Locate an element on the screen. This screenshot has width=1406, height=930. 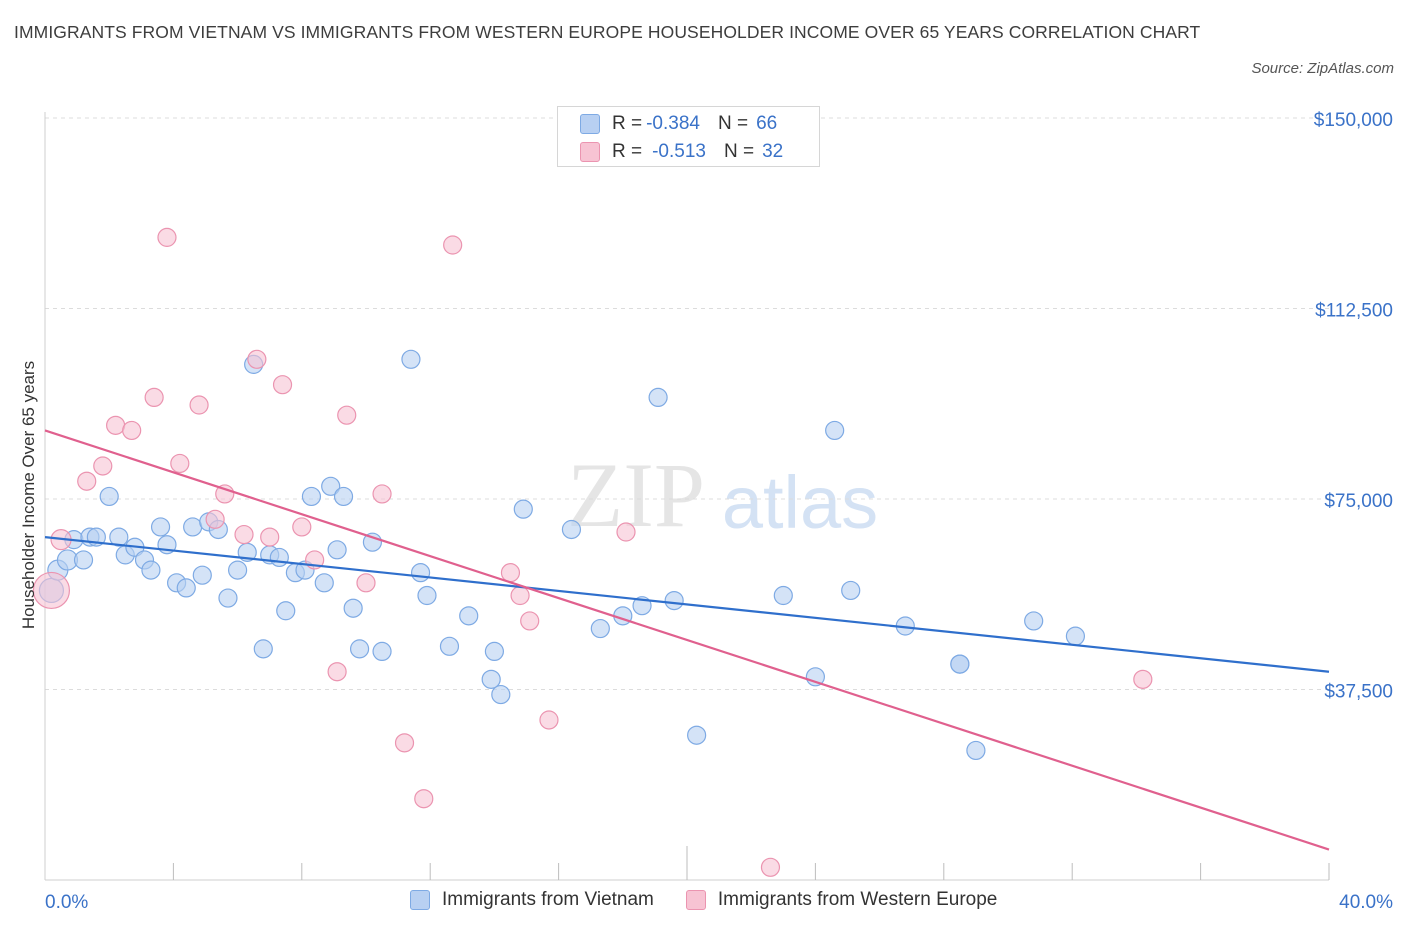
source-note: Source: ZipAtlas.com is located at coordinates (1322, 68).